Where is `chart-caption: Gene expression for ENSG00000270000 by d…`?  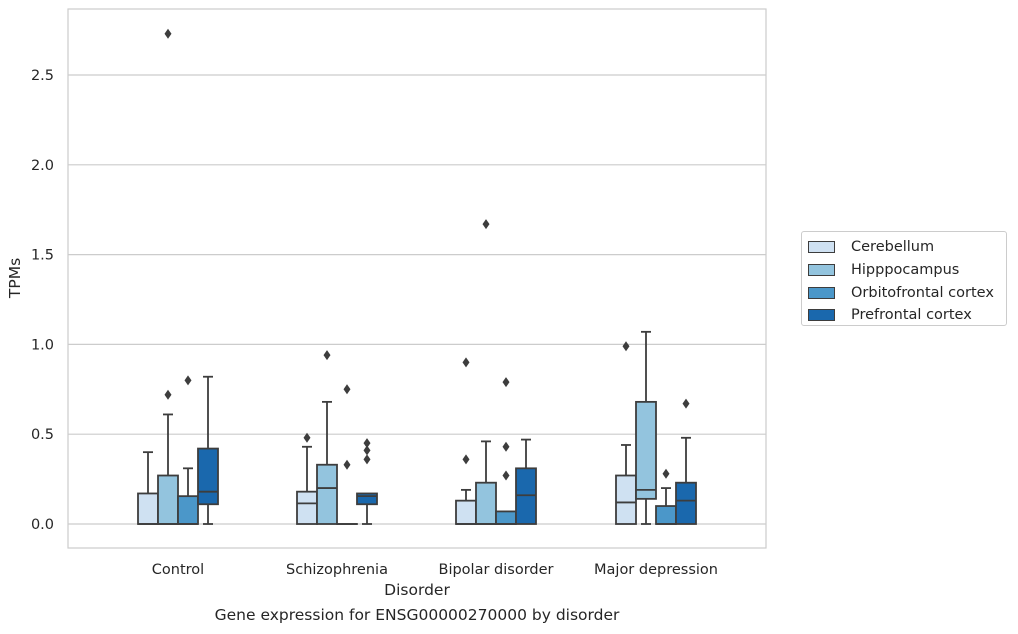
chart-caption: Gene expression for ENSG00000270000 by d… is located at coordinates (417, 615).